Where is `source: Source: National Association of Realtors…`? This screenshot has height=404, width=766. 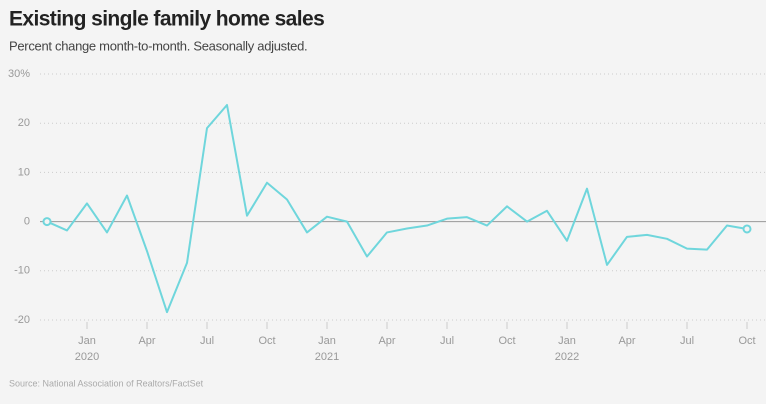
source: Source: National Association of Realtors… is located at coordinates (106, 383).